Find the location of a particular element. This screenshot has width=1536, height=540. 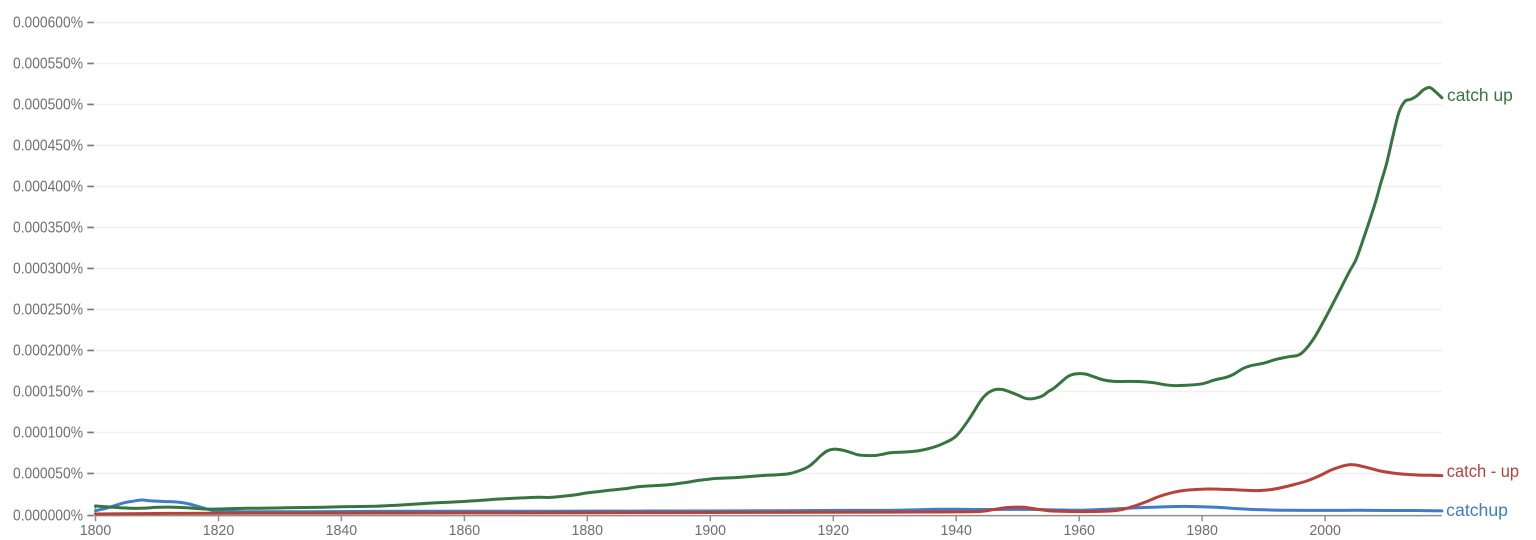

svg-text: 2000 is located at coordinates (1325, 530).